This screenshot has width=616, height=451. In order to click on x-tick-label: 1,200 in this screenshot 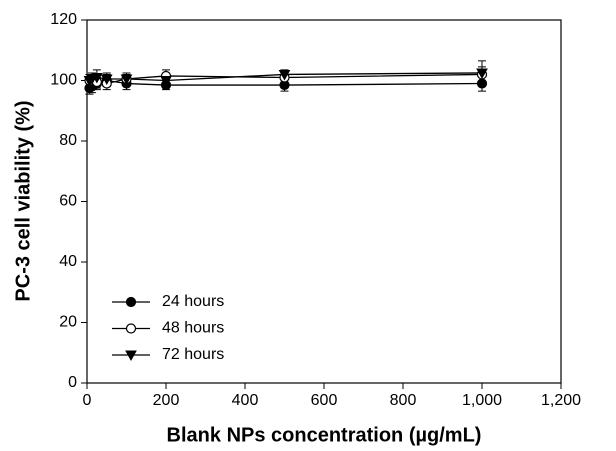, I will do `click(561, 400)`.